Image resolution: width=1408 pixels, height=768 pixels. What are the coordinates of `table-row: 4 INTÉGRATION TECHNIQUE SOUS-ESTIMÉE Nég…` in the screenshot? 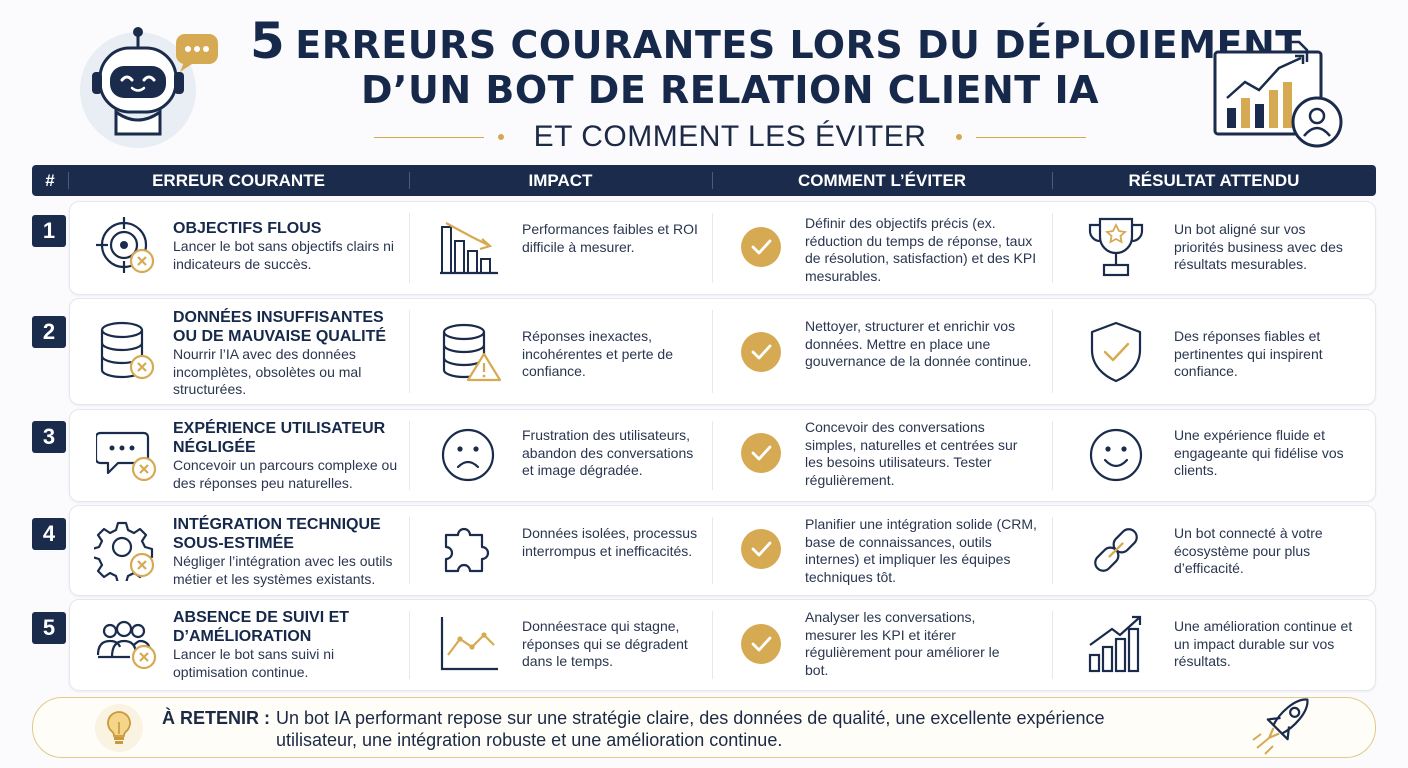 It's located at (704, 550).